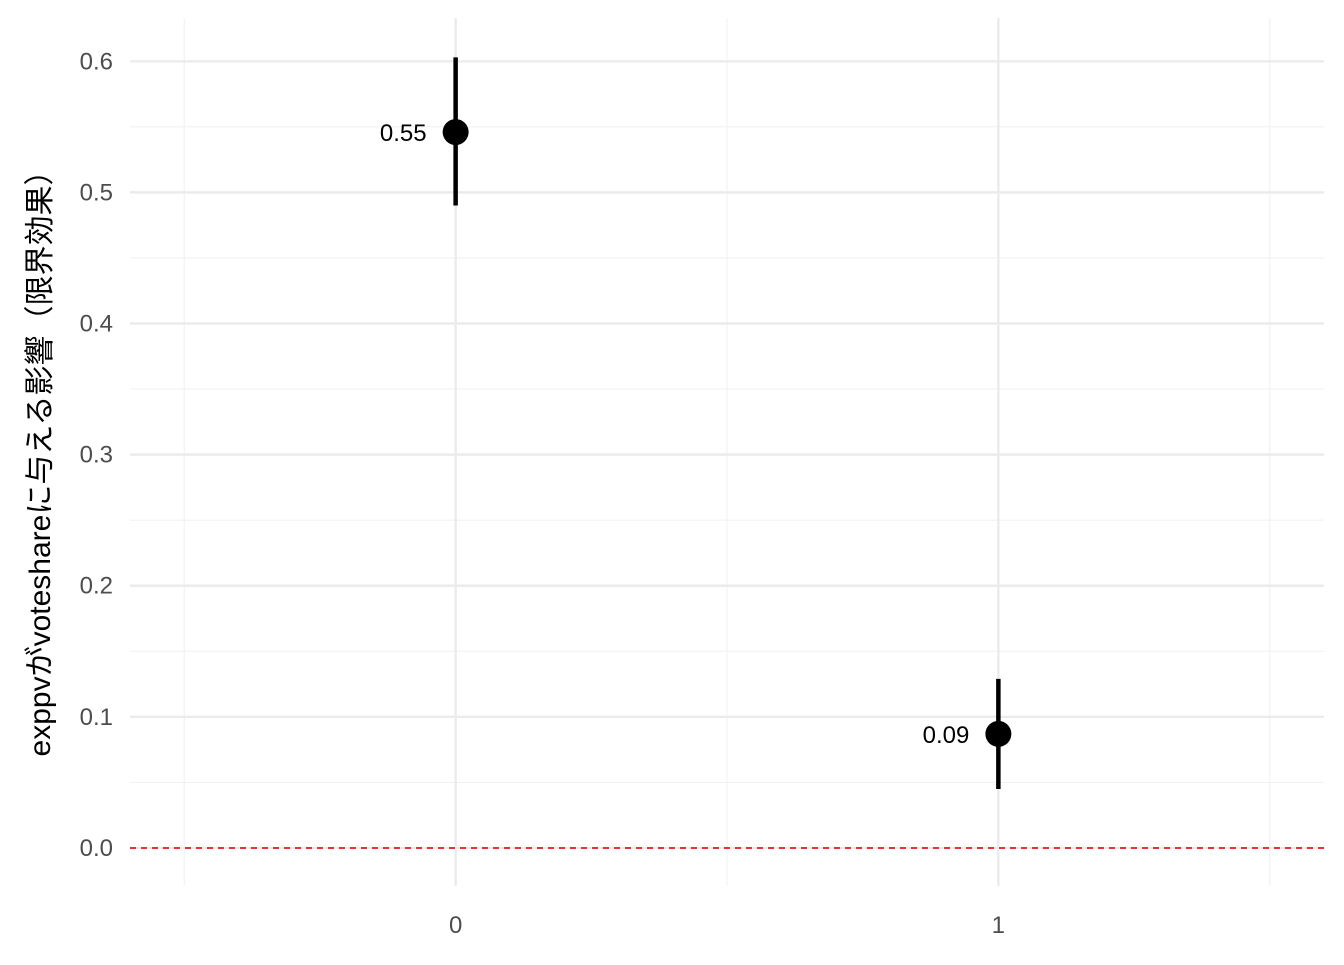 The height and width of the screenshot is (965, 1344). What do you see at coordinates (96, 455) in the screenshot?
I see `y-tick-label: 0.3` at bounding box center [96, 455].